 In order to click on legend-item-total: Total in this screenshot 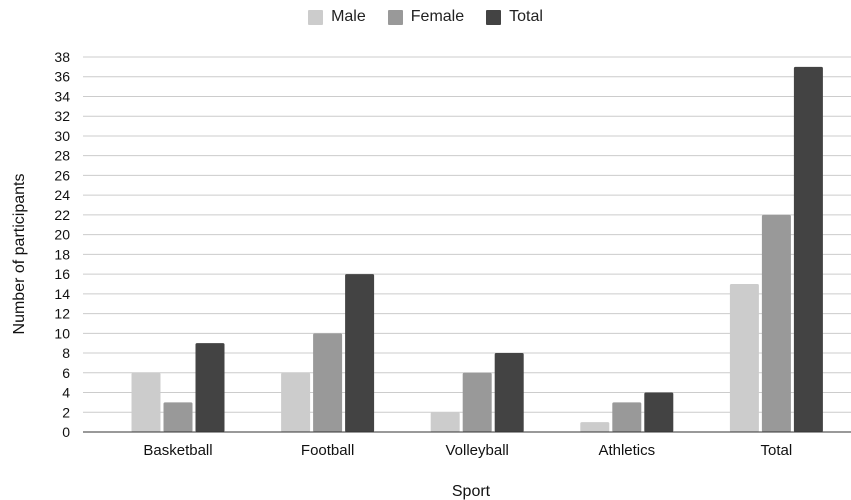, I will do `click(514, 17)`.